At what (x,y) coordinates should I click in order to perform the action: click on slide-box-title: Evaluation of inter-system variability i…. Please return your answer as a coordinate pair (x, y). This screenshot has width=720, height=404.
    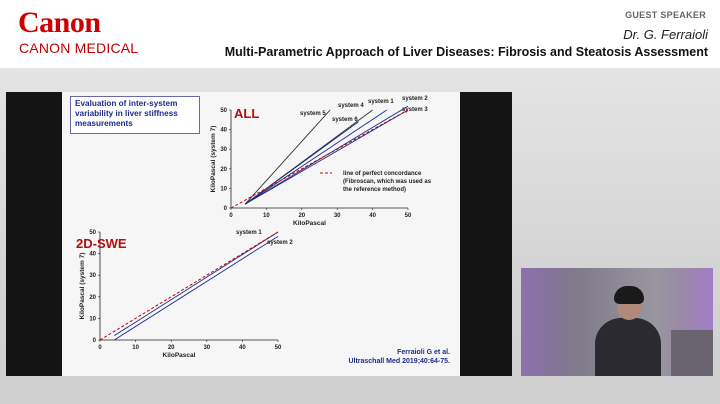
    Looking at the image, I should click on (135, 115).